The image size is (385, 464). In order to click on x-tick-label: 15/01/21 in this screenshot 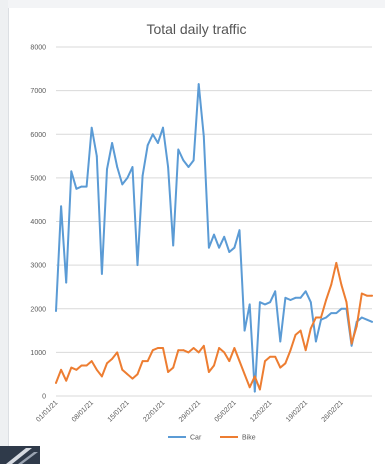, I will do `click(119, 411)`.